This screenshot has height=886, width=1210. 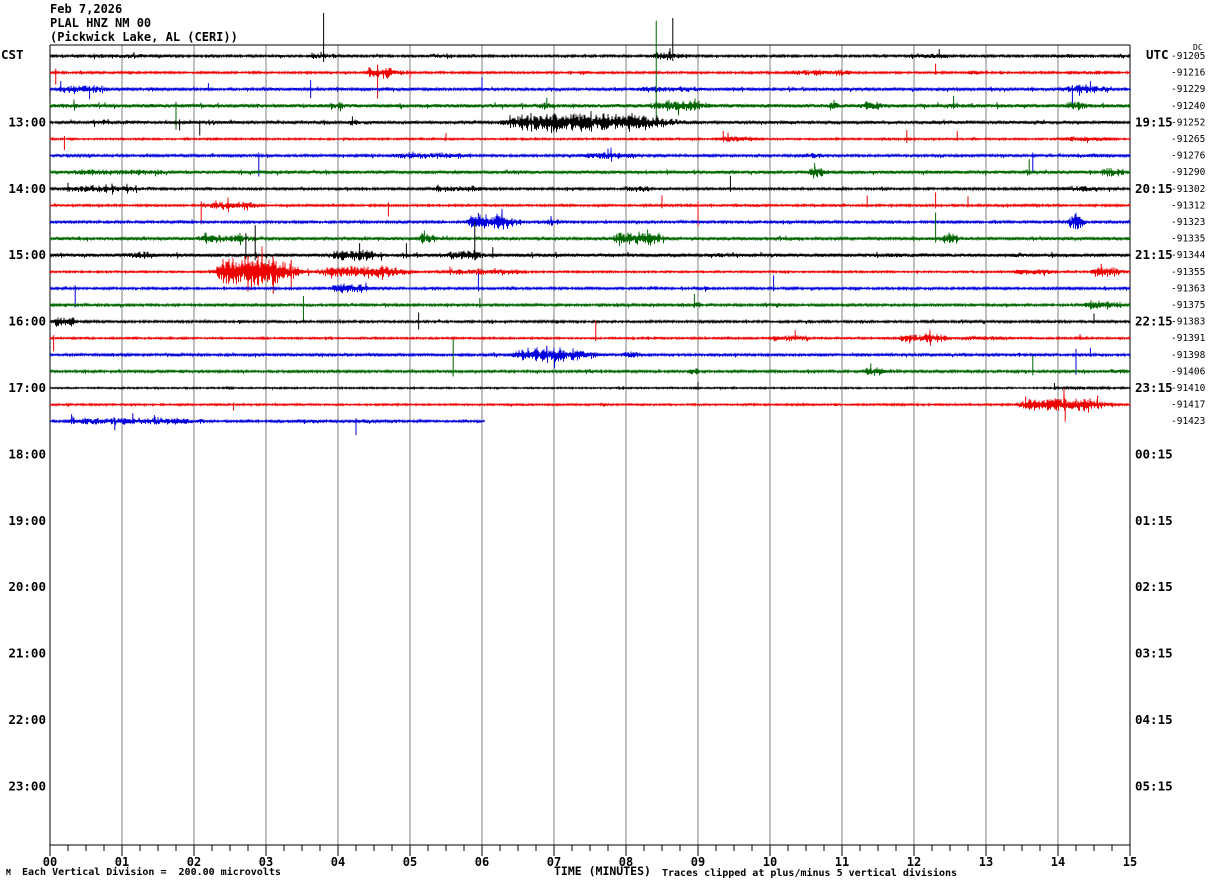 I want to click on cst-hour-label: 20:00, so click(x=27, y=586).